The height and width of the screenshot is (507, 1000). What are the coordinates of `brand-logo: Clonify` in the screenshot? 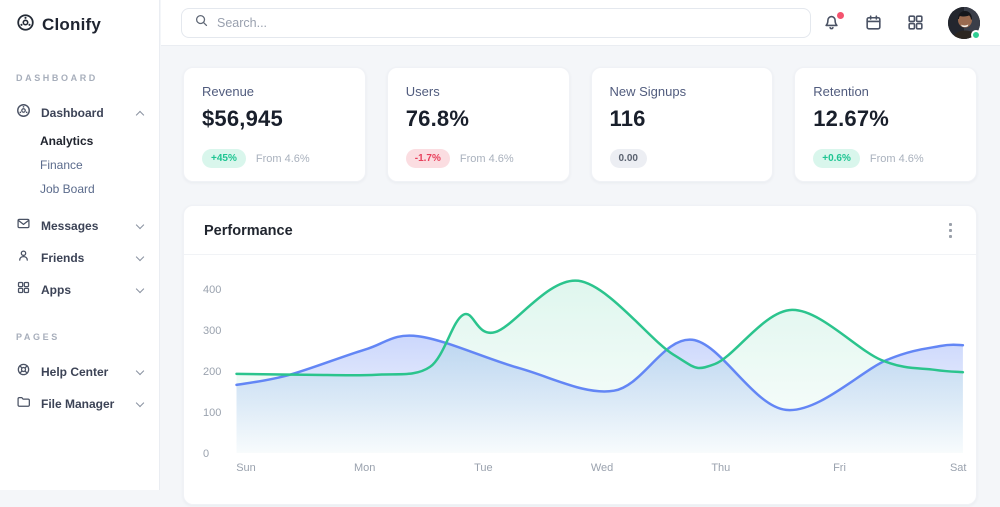 It's located at (79, 23).